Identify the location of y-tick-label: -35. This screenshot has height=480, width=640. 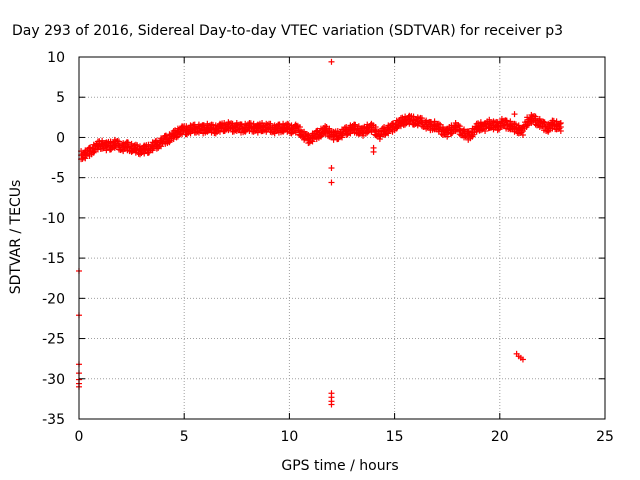
(53, 420).